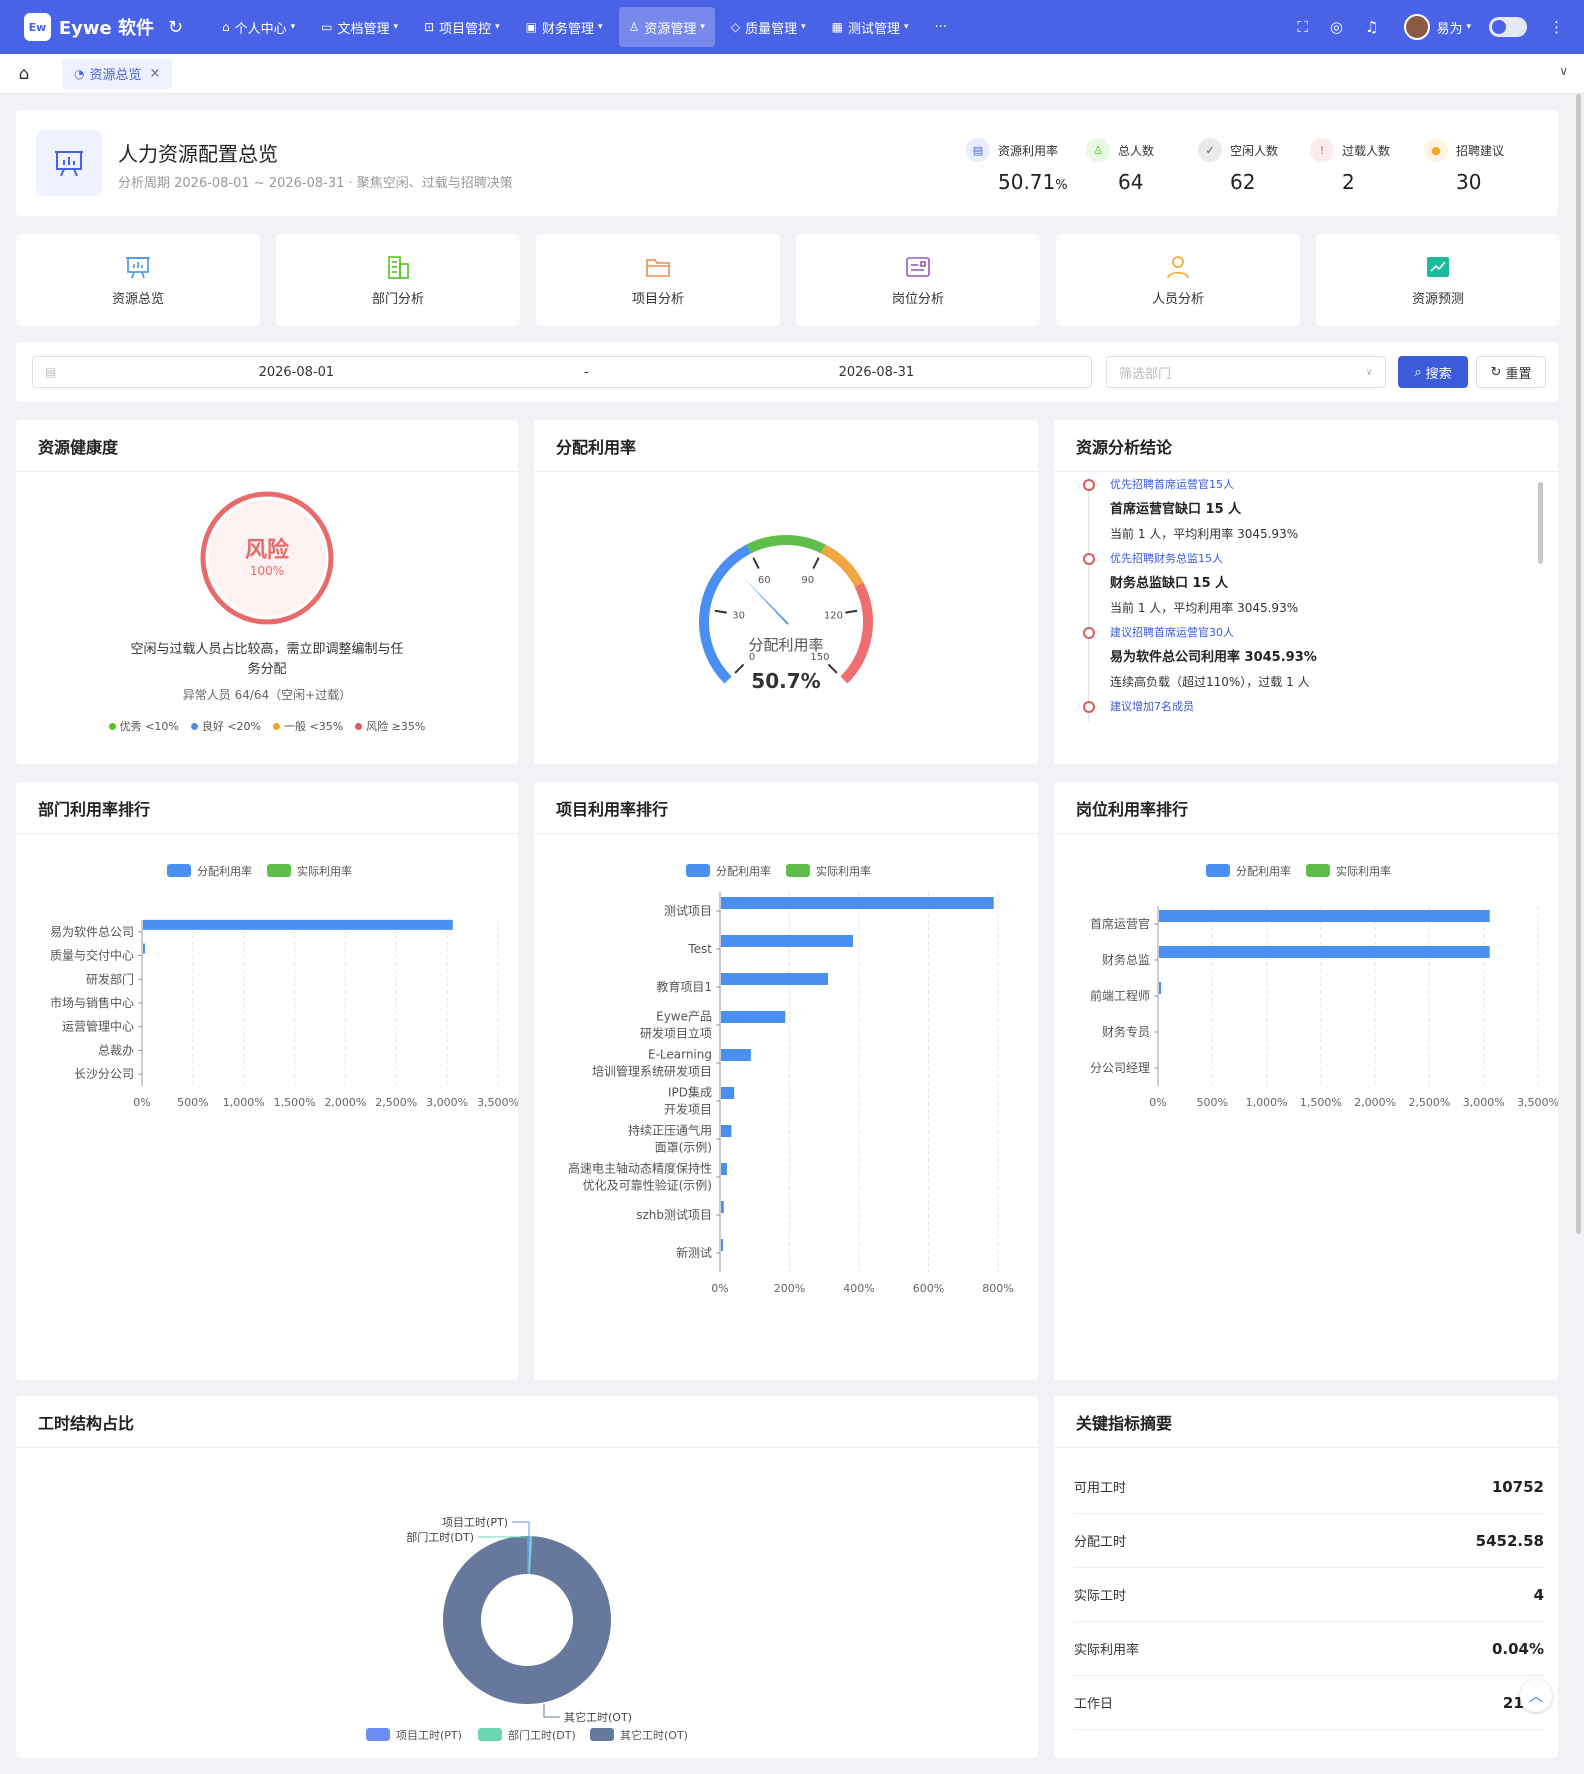 This screenshot has width=1584, height=1774. I want to click on conclusion-item: 建议增加7名成员测试项目利用率 784.81%资源过载，交付风险上升, so click(1300, 710).